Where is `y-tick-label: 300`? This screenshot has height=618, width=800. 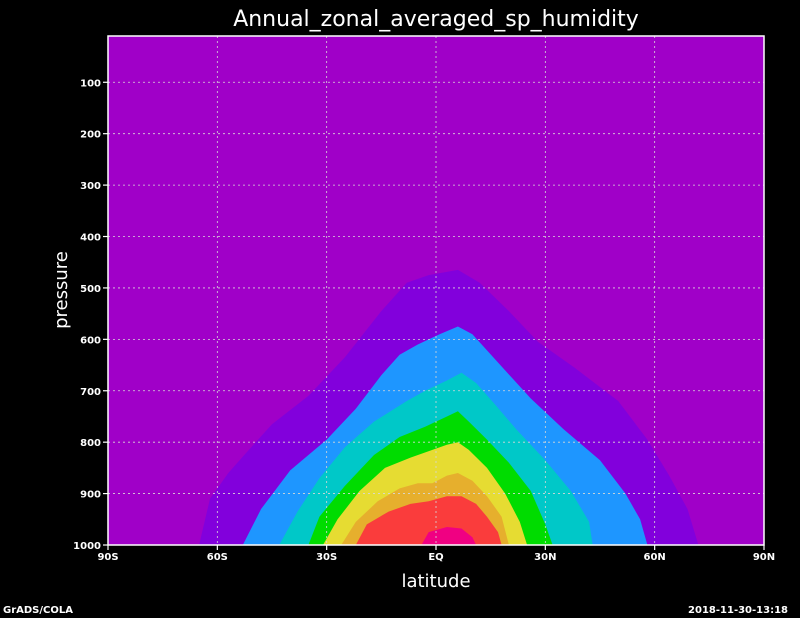 y-tick-label: 300 is located at coordinates (90, 186).